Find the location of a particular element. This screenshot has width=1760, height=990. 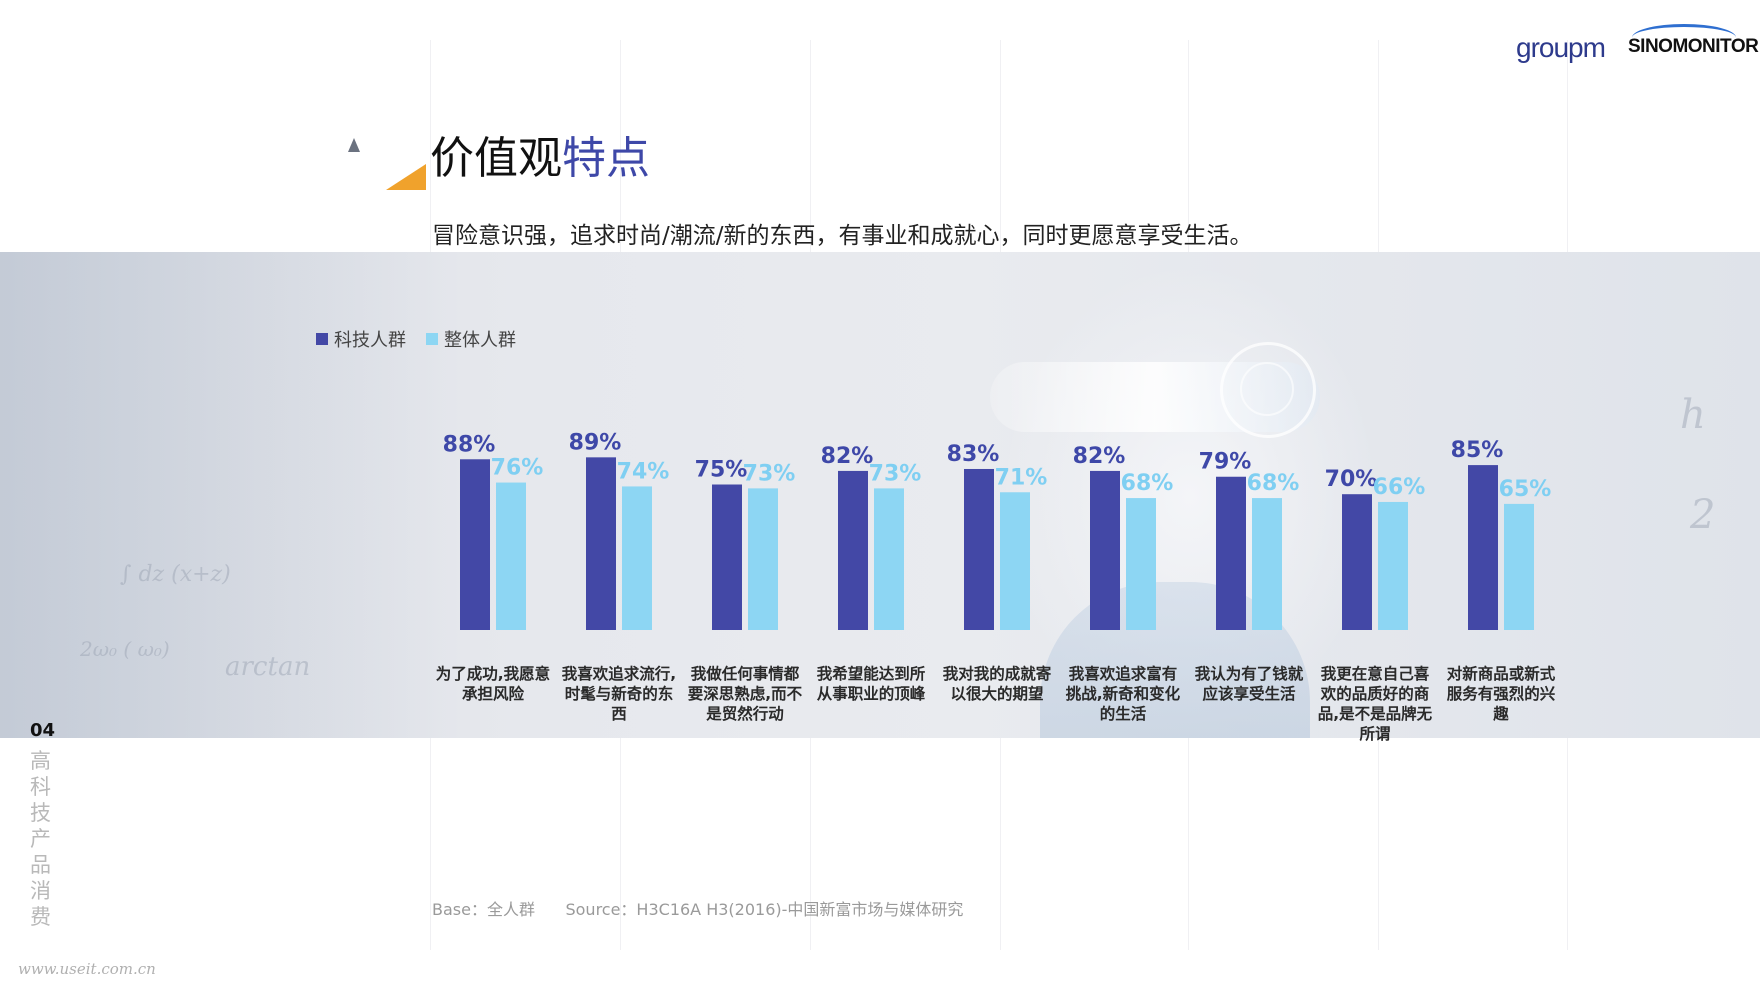

category-label-line: 所谓 is located at coordinates (1375, 734).